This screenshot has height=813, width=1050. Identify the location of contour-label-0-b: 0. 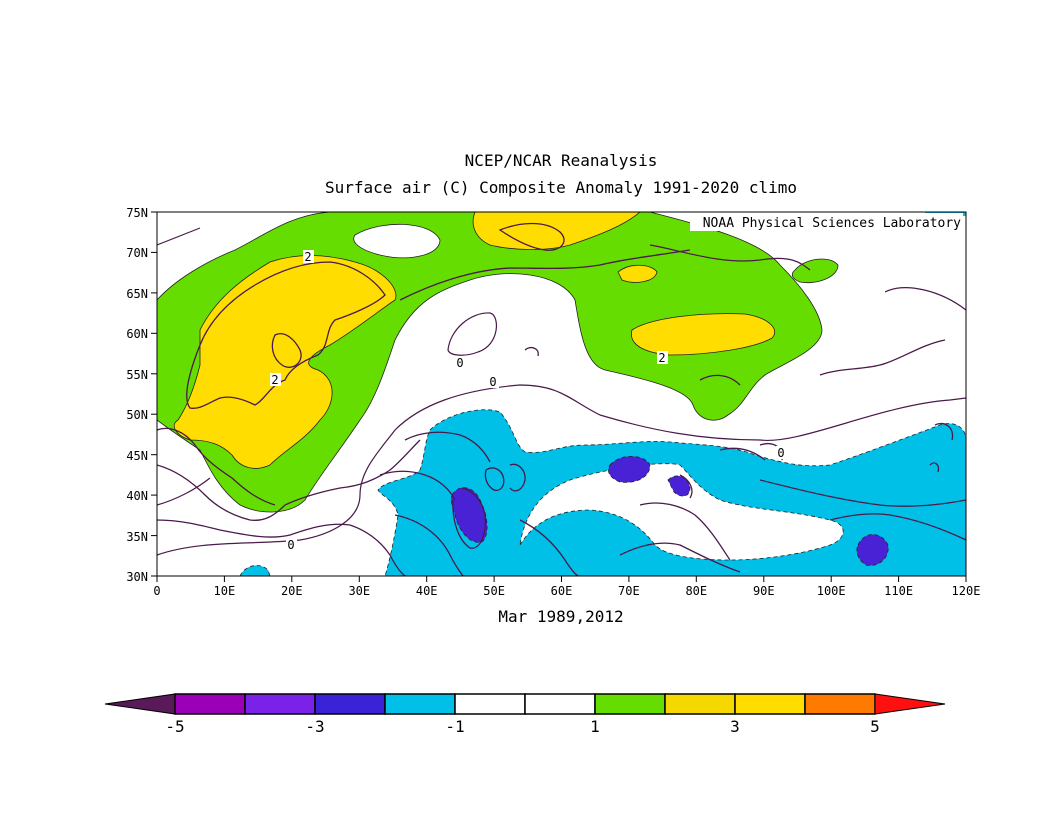
(492, 382).